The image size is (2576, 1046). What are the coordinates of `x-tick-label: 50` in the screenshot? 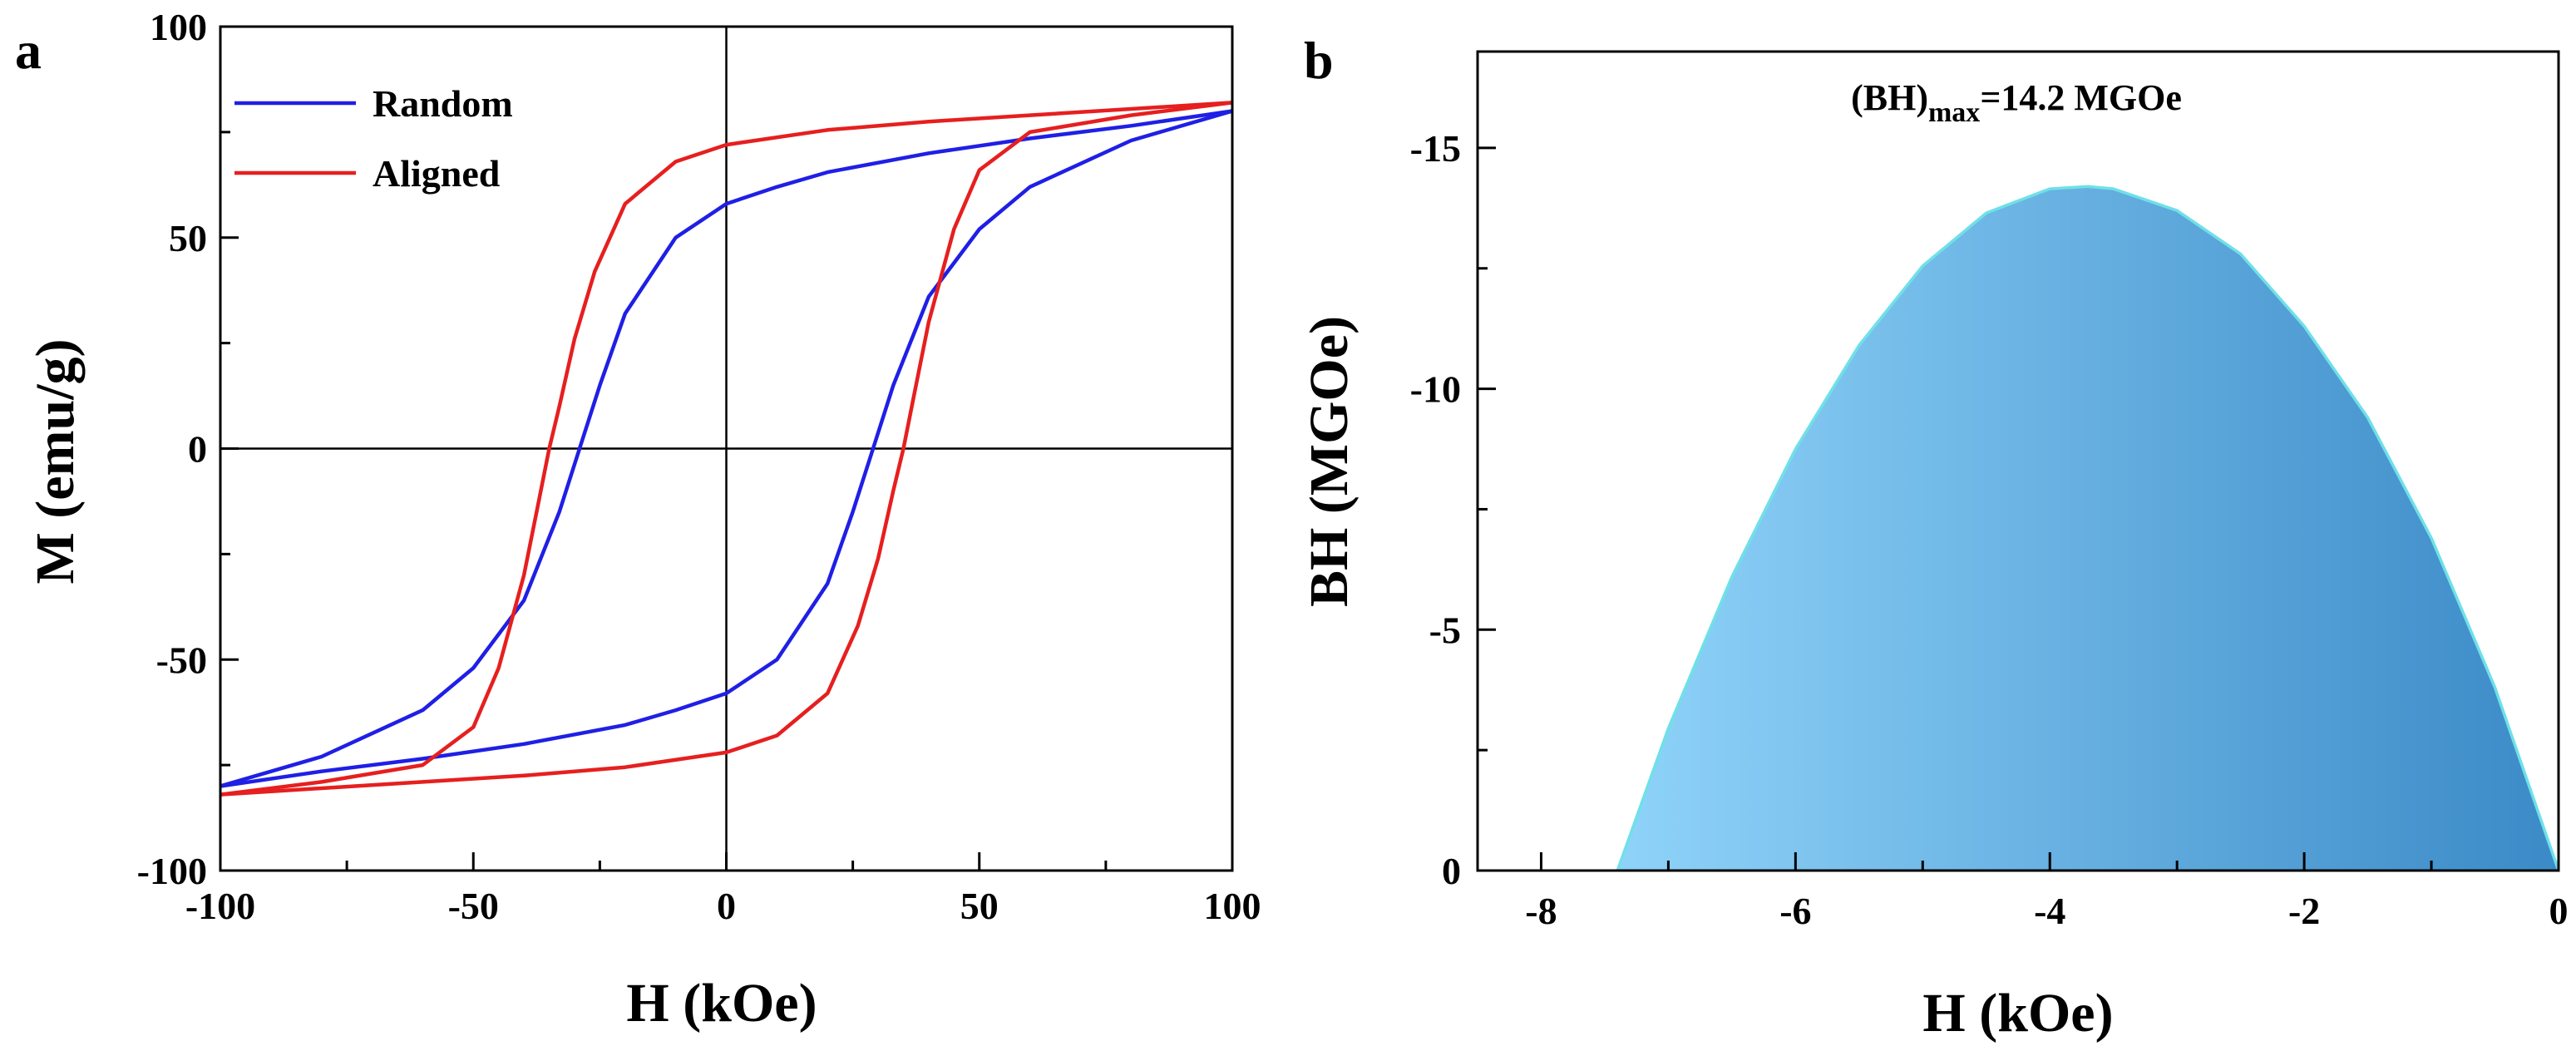 It's located at (979, 906).